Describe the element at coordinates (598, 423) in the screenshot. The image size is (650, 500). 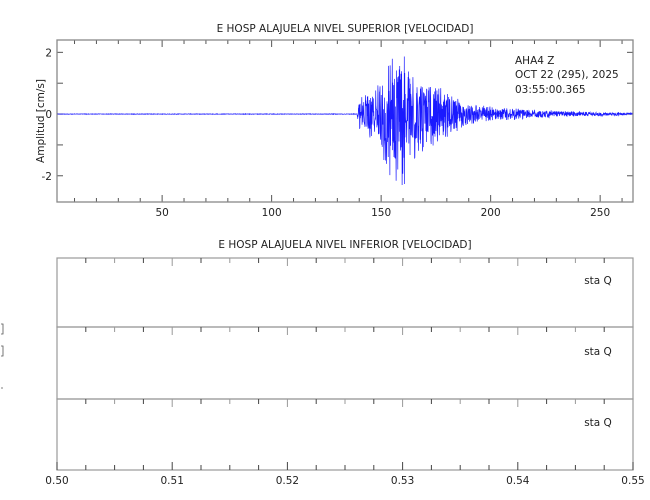
I see `panel-3-label: sta Q` at that location.